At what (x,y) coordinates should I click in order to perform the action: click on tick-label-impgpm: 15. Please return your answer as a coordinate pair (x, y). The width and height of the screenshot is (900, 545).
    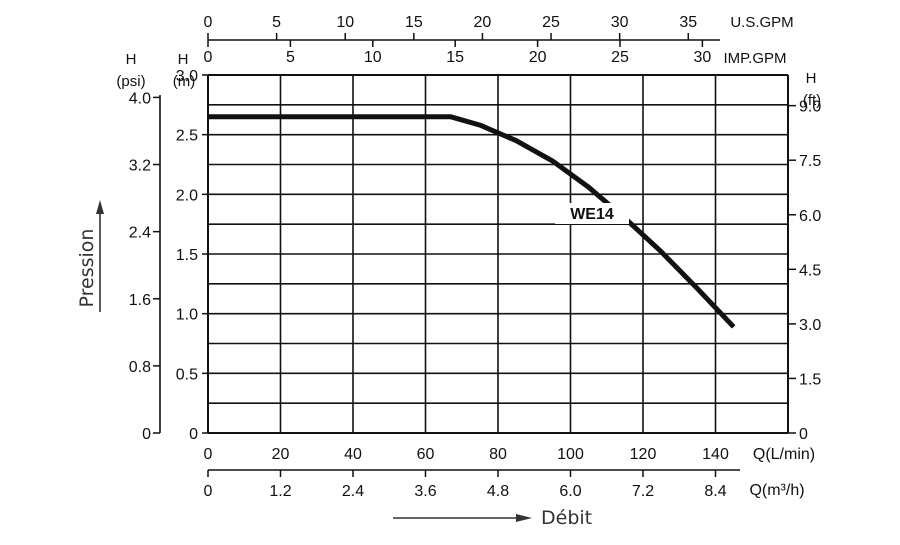
    Looking at the image, I should click on (455, 57).